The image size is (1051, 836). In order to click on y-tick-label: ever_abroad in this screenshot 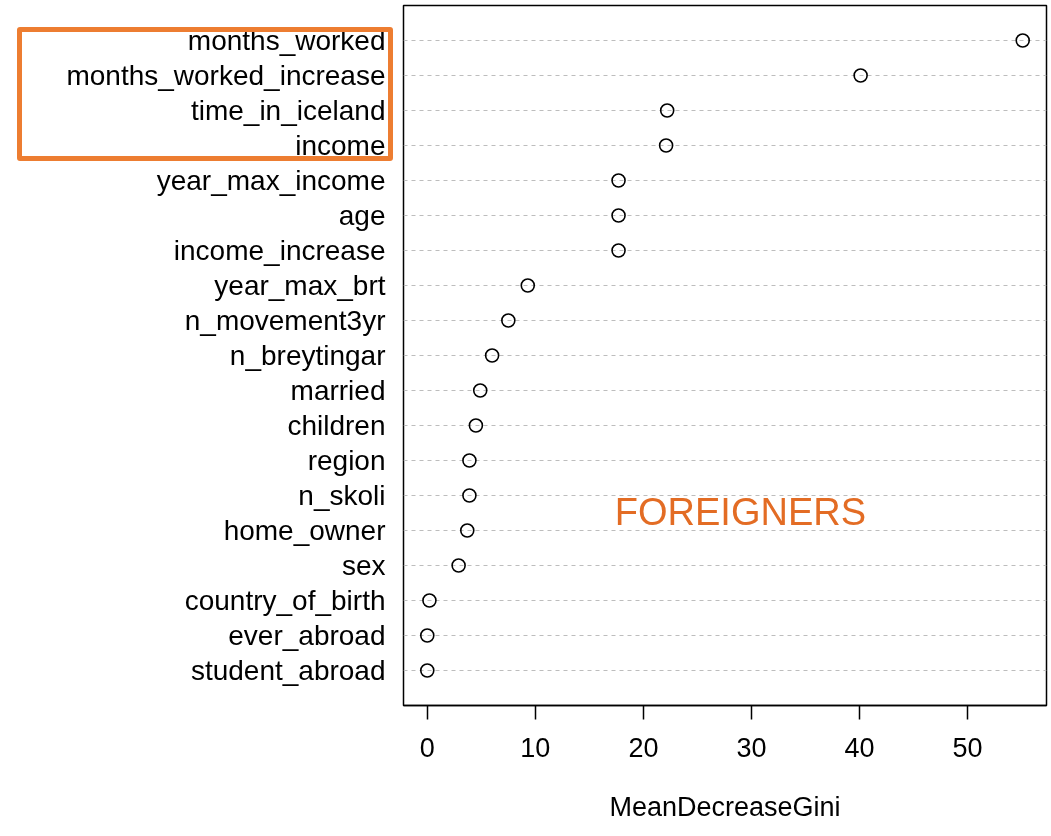, I will do `click(307, 635)`.